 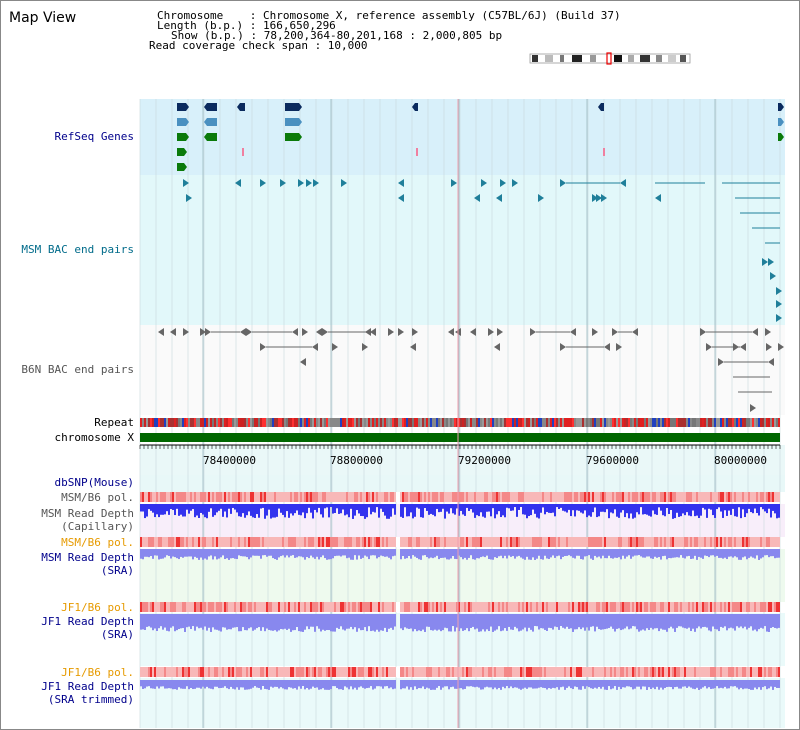 What do you see at coordinates (208, 332) in the screenshot?
I see `bac-end-pair-left` at bounding box center [208, 332].